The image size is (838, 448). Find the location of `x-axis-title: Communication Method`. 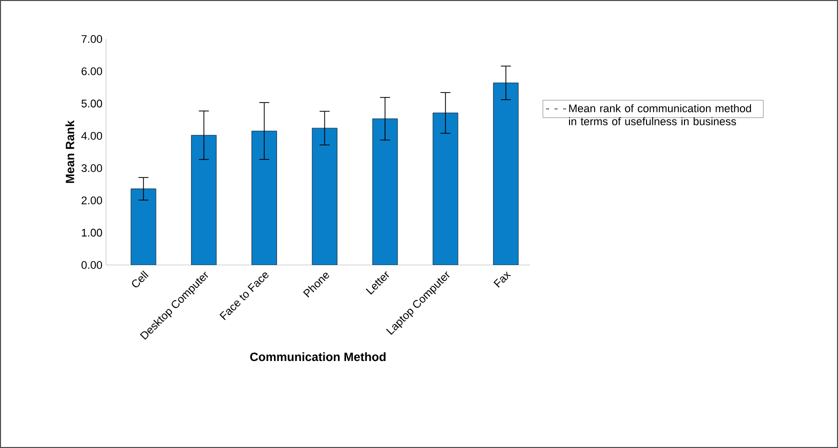

x-axis-title: Communication Method is located at coordinates (318, 357).